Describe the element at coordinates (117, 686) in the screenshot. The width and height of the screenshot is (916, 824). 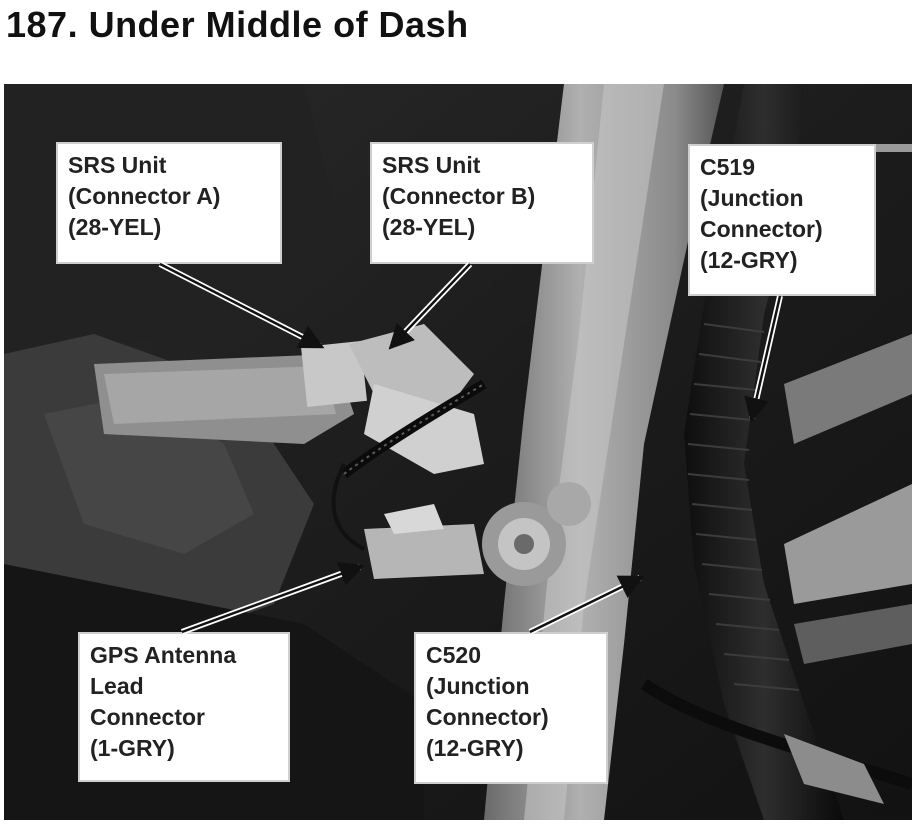
I see `callout-line: Lead` at that location.